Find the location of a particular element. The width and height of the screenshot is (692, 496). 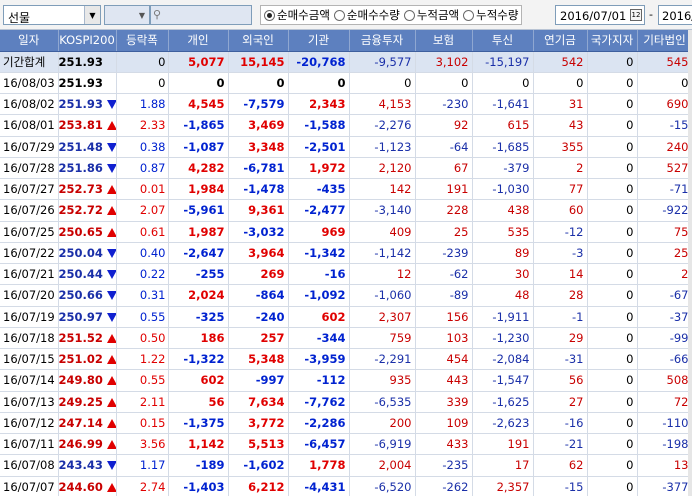

calendar-icon: 12 is located at coordinates (636, 15).